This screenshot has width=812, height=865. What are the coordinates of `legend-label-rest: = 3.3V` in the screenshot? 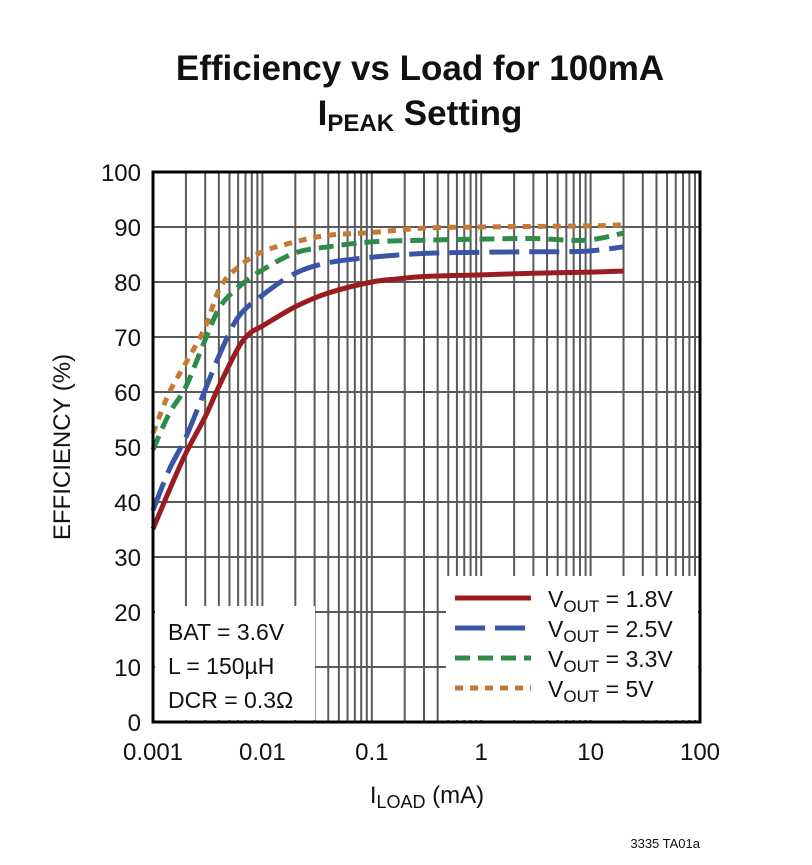 It's located at (636, 659).